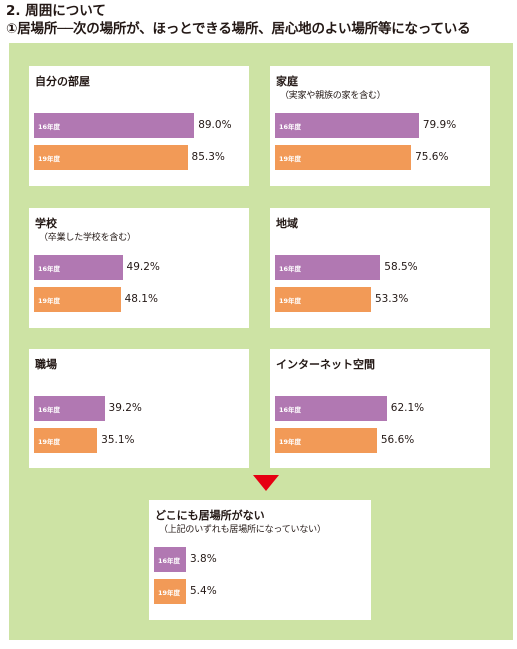 The width and height of the screenshot is (517, 649). I want to click on section-heading: 2. 周囲について, so click(56, 11).